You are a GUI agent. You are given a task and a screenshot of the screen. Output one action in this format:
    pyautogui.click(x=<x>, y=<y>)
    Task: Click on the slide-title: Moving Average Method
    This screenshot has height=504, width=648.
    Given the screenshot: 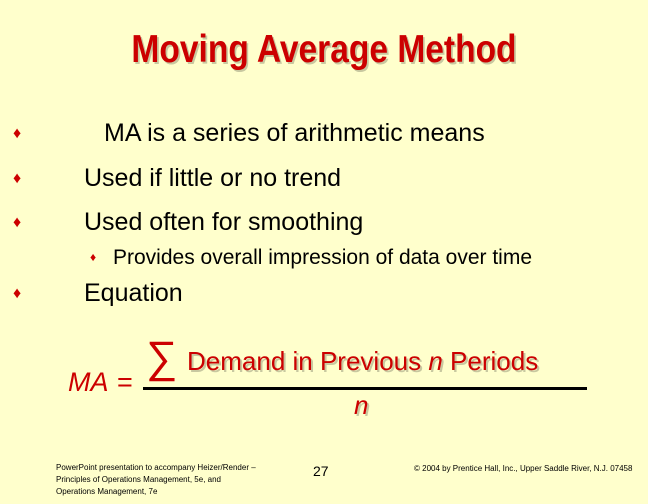 What is the action you would take?
    pyautogui.click(x=324, y=49)
    